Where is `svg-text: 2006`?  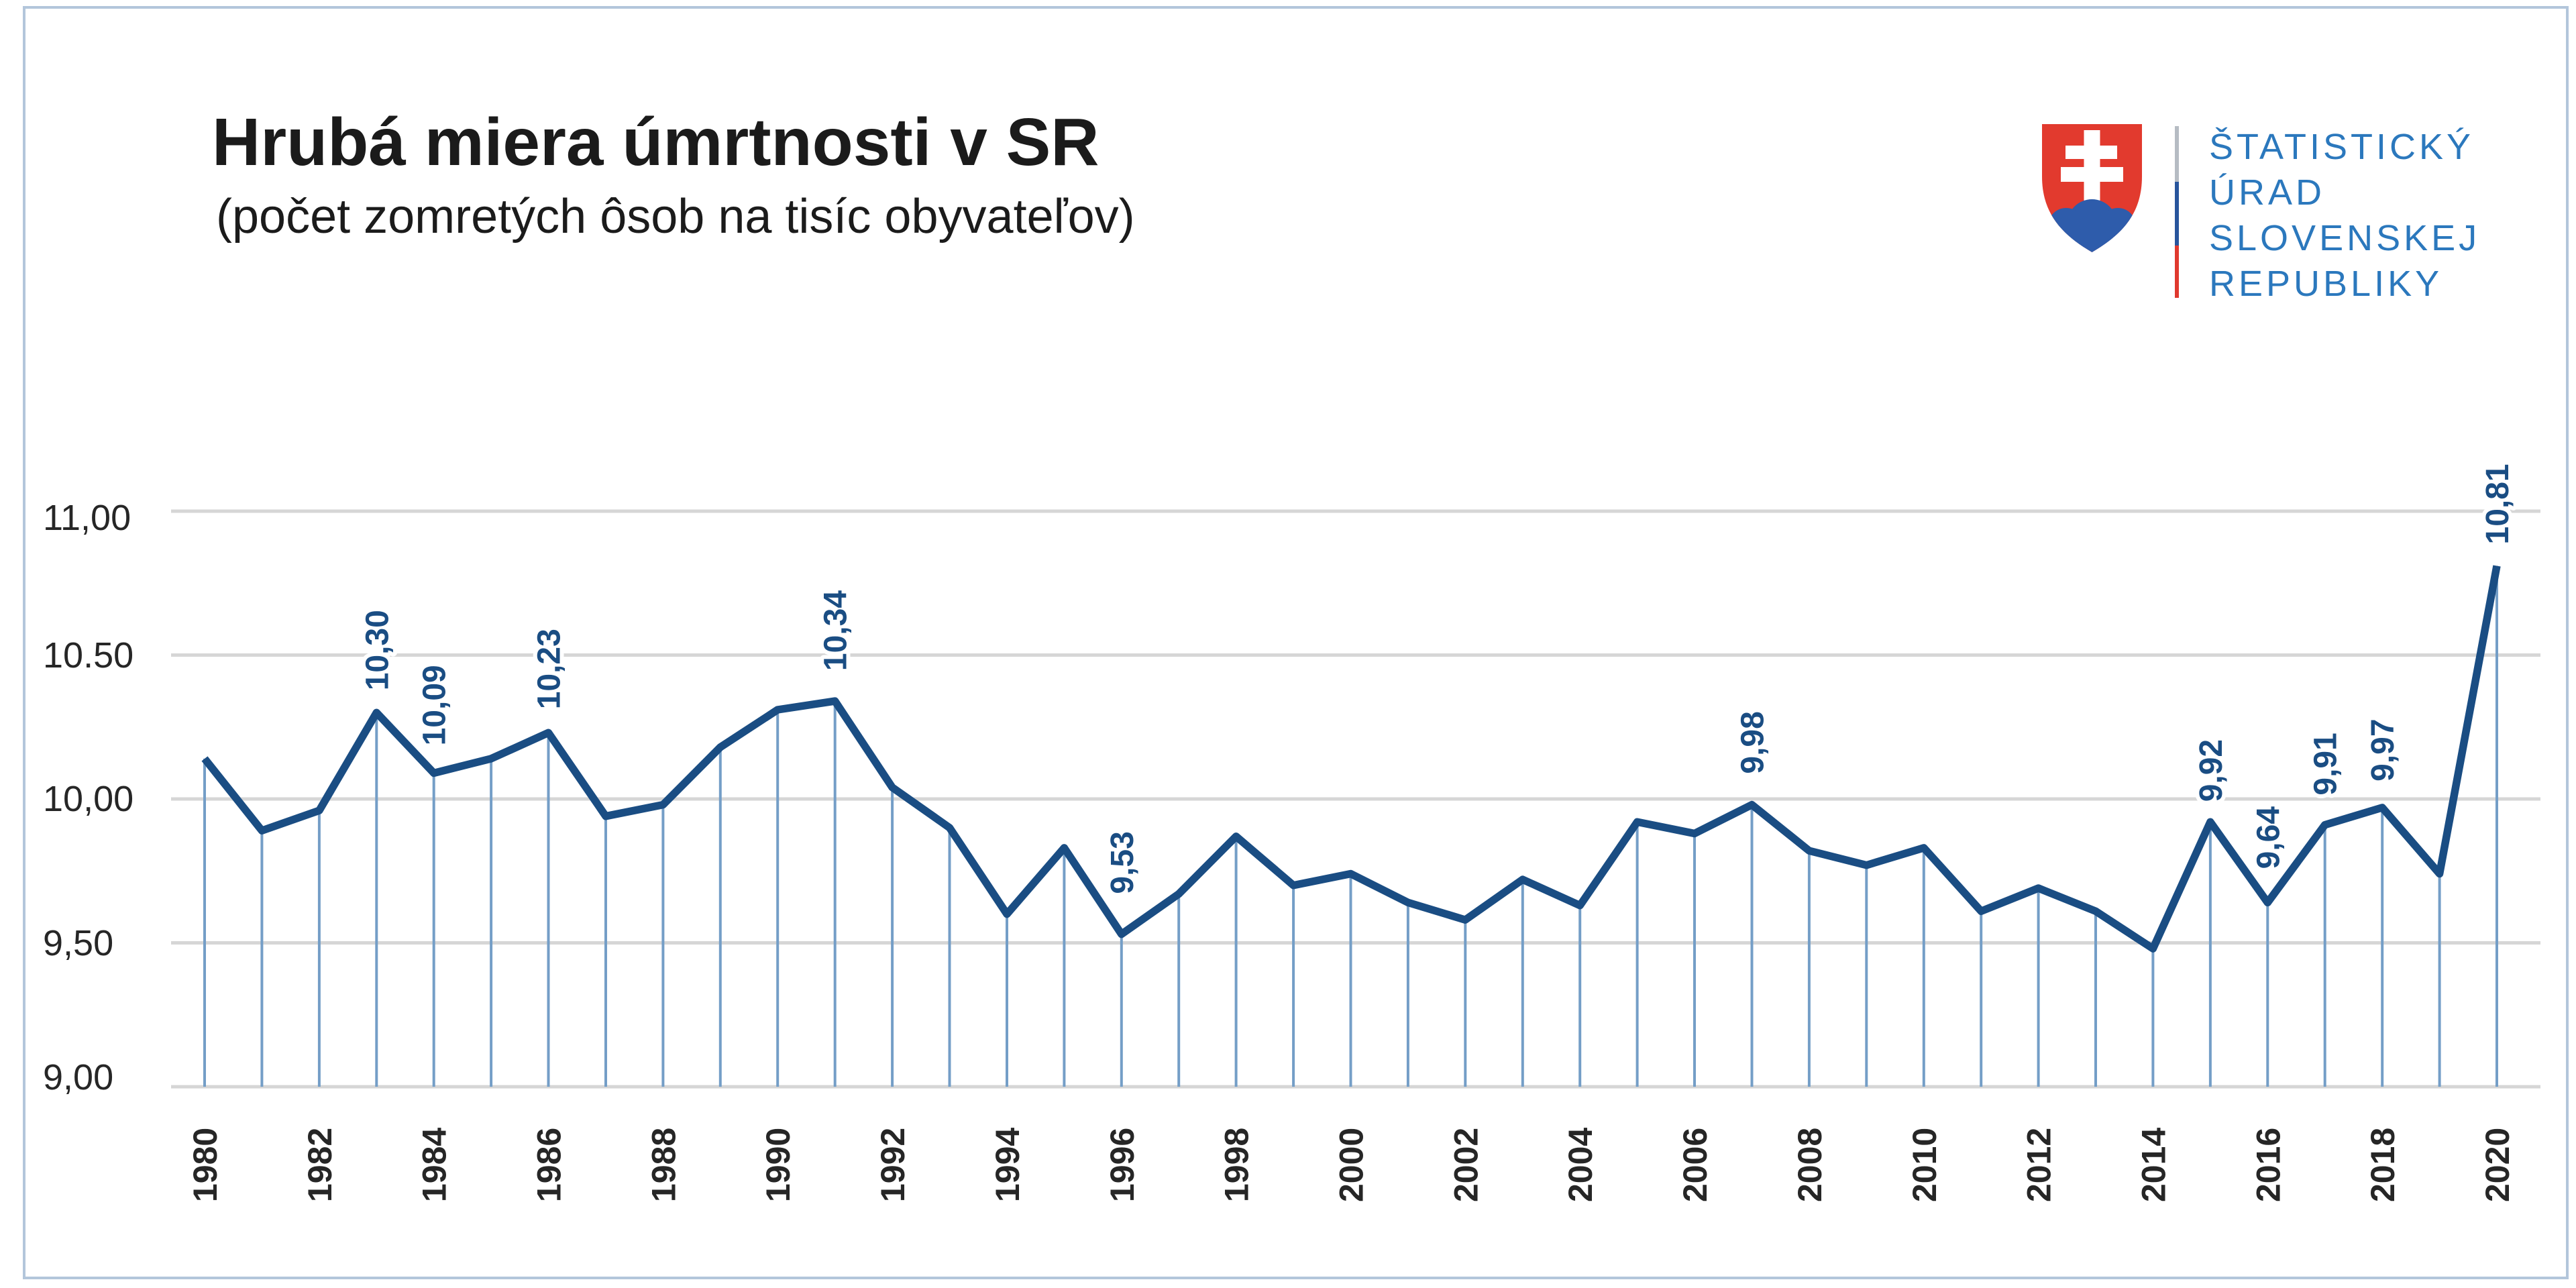
svg-text: 2006 is located at coordinates (1695, 1165).